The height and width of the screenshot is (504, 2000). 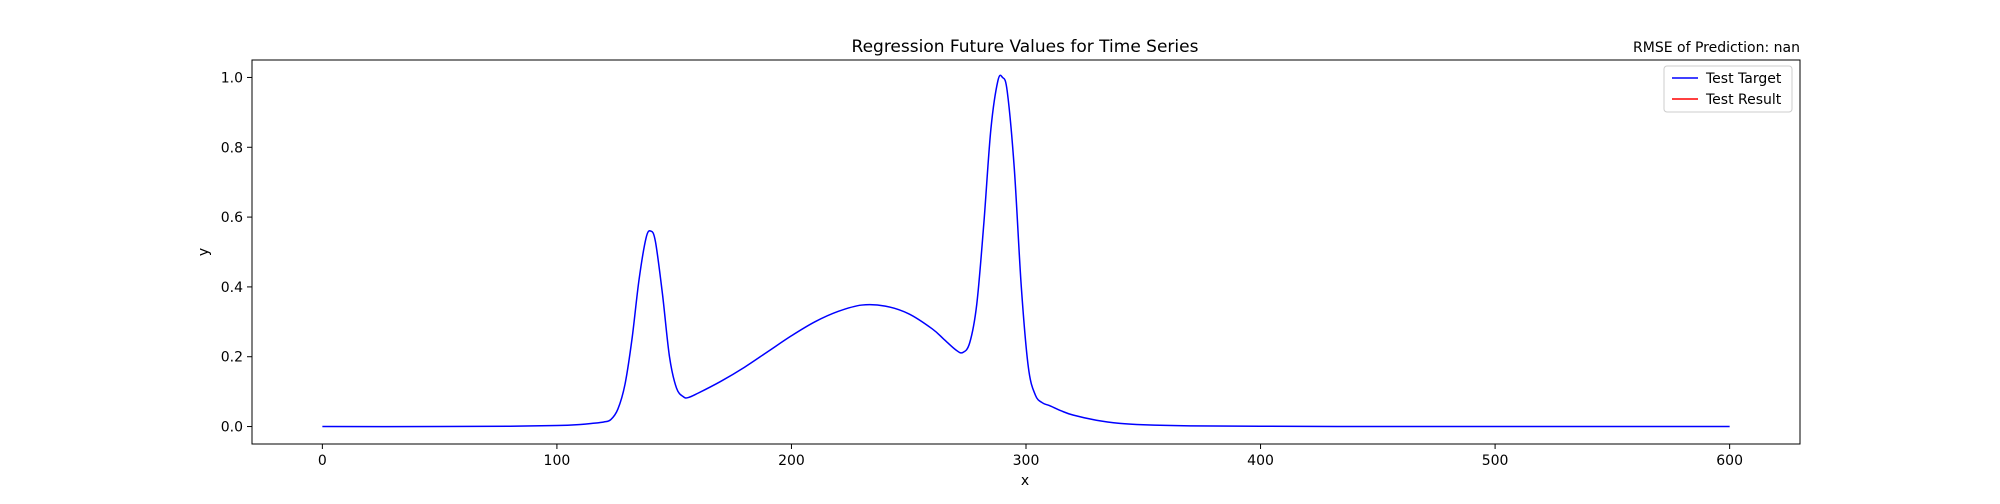 What do you see at coordinates (204, 252) in the screenshot?
I see `y-axis-label: y` at bounding box center [204, 252].